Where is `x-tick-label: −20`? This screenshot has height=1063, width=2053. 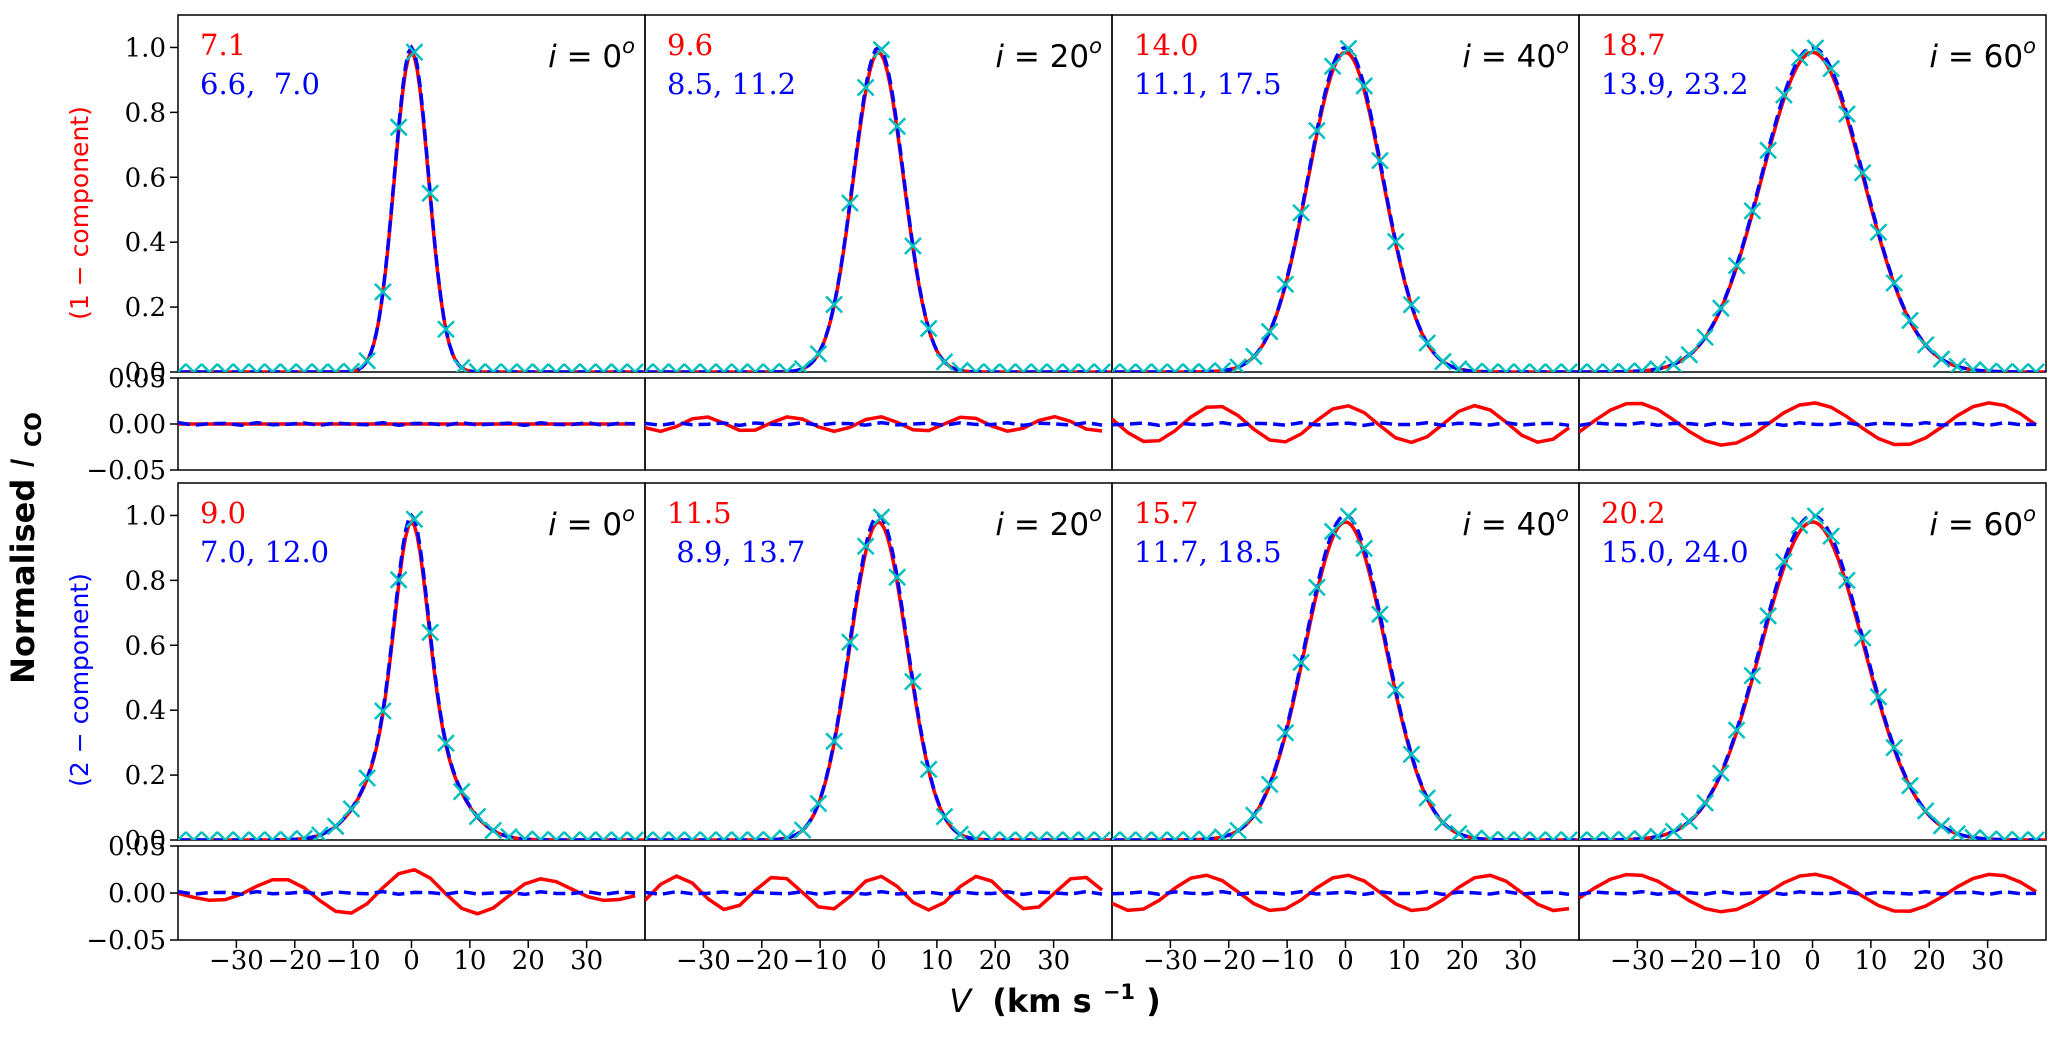 x-tick-label: −20 is located at coordinates (294, 961).